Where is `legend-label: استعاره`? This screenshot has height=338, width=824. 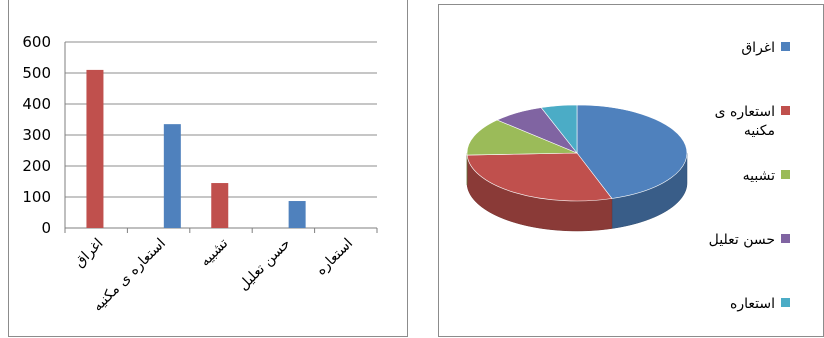
legend-label: استعاره is located at coordinates (752, 304).